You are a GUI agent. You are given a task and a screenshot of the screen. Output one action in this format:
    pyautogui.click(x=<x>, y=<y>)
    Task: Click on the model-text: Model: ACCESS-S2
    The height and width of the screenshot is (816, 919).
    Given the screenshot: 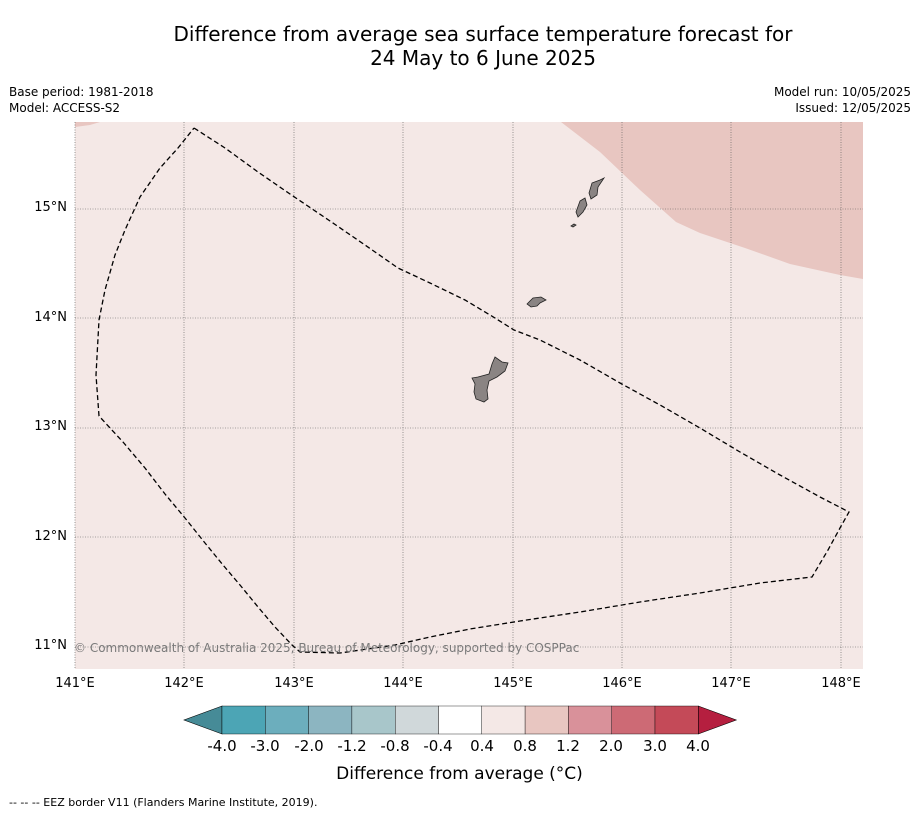 What is the action you would take?
    pyautogui.click(x=65, y=108)
    